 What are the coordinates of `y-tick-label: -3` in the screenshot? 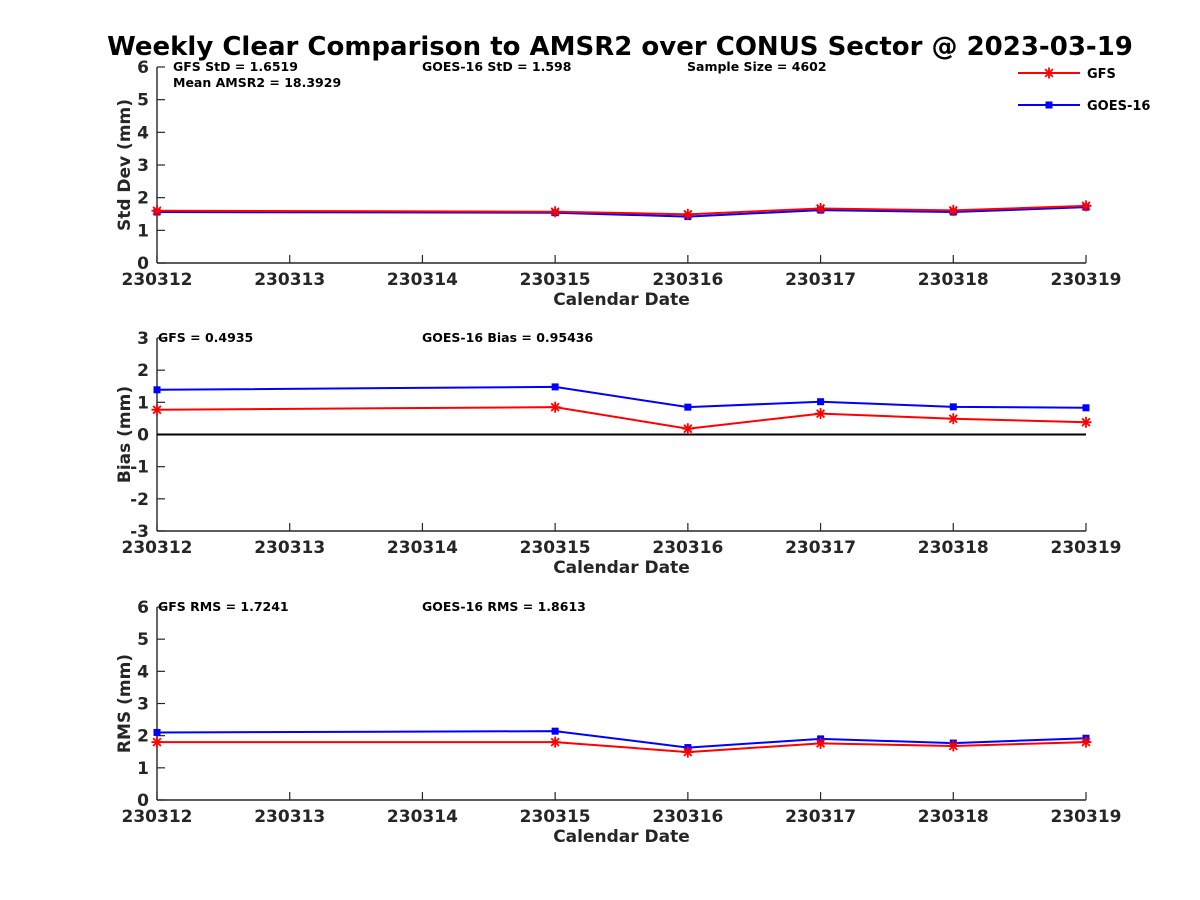 It's located at (139, 532).